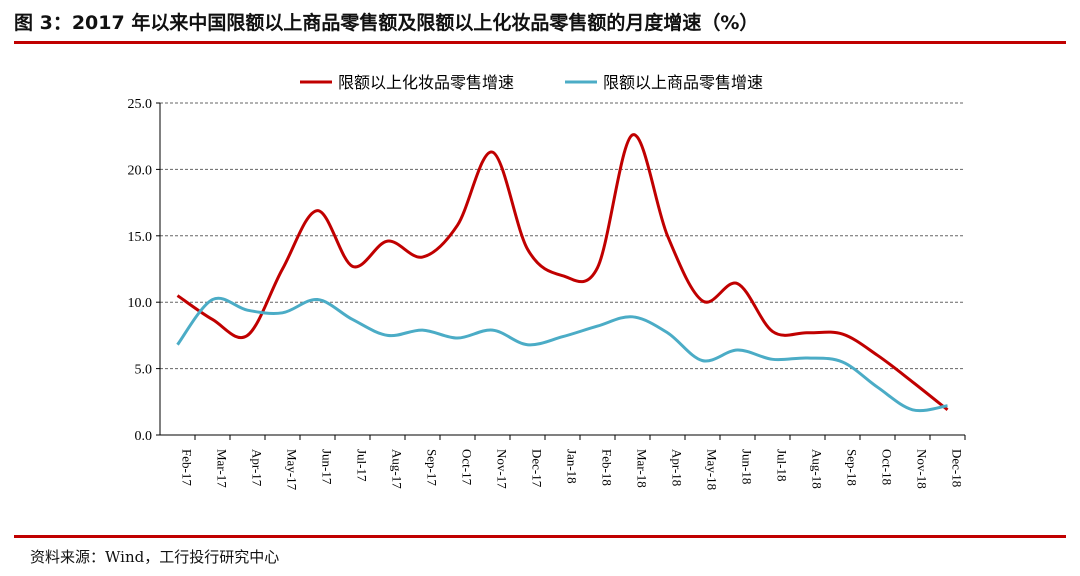 This screenshot has height=576, width=1080. Describe the element at coordinates (502, 469) in the screenshot. I see `x-tick-label: Nov-17` at that location.